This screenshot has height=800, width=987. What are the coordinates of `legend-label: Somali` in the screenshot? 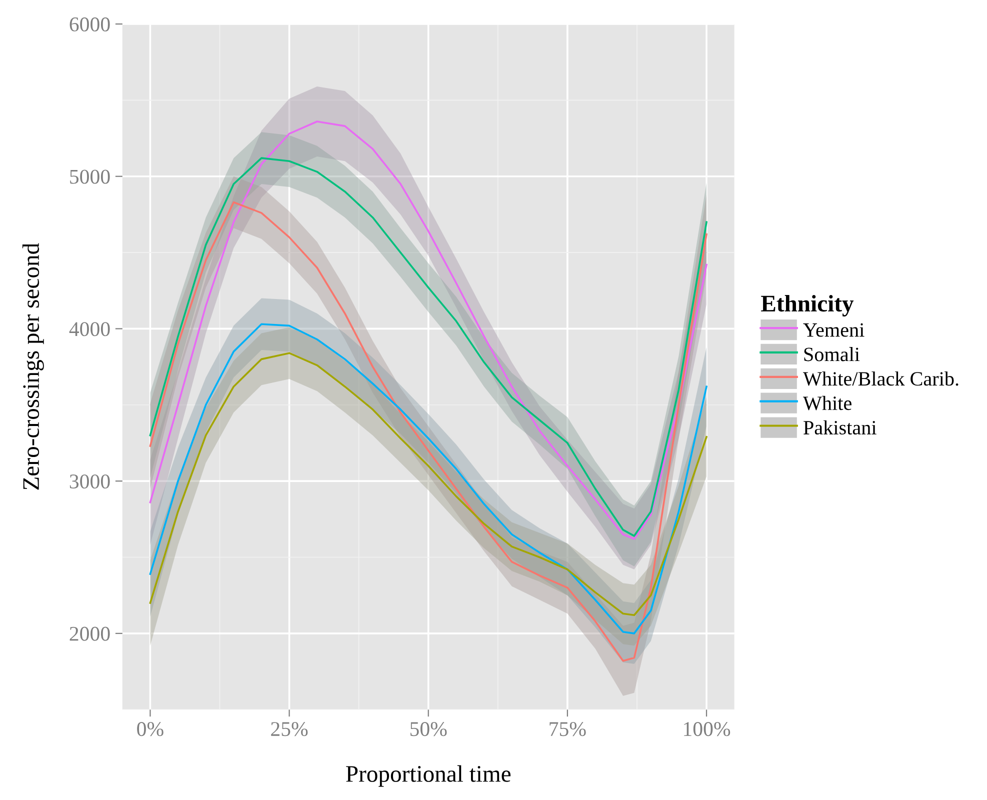 It's located at (832, 354).